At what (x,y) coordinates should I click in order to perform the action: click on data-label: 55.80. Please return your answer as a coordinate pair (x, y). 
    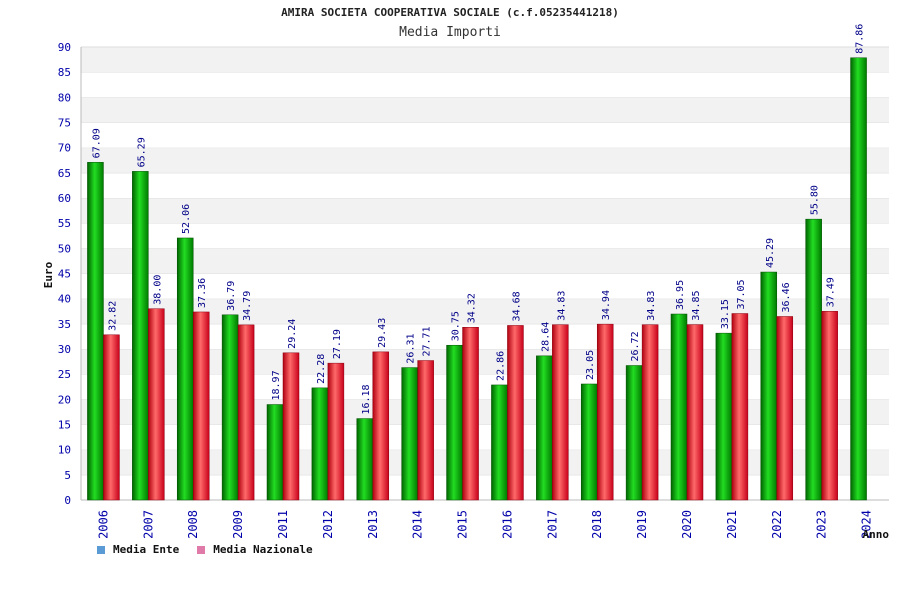
    Looking at the image, I should click on (815, 200).